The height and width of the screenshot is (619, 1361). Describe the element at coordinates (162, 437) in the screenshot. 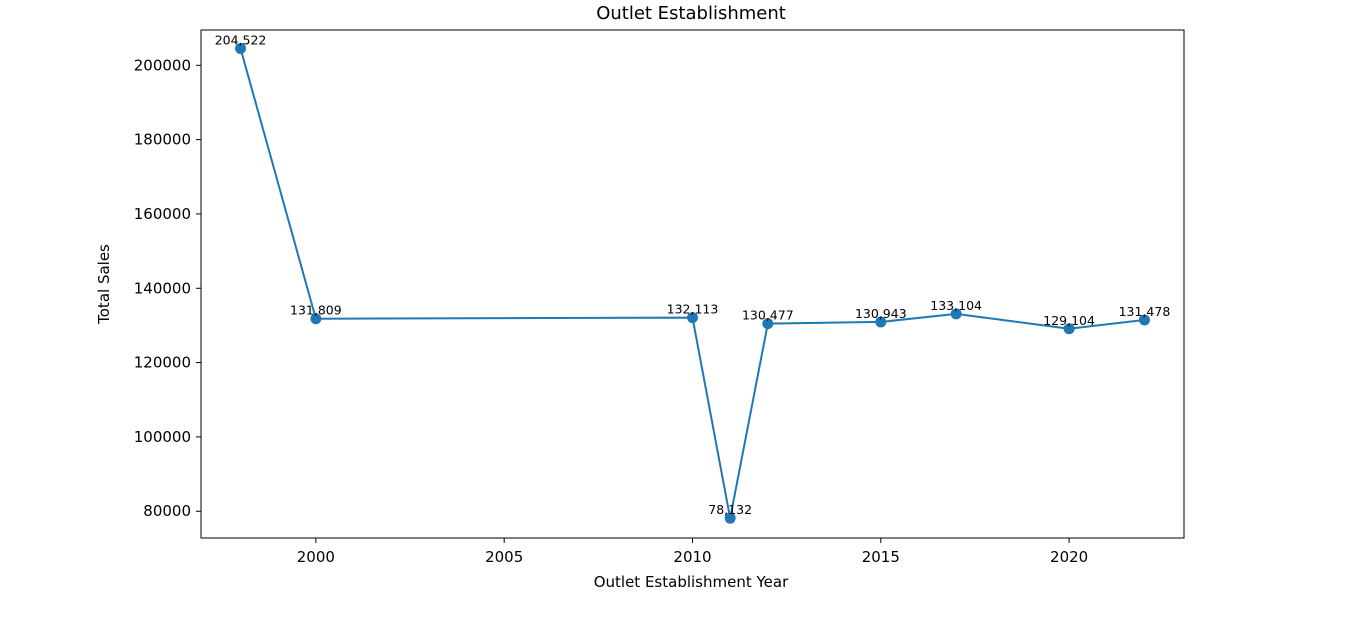

I see `y-tick-label: 100000` at that location.